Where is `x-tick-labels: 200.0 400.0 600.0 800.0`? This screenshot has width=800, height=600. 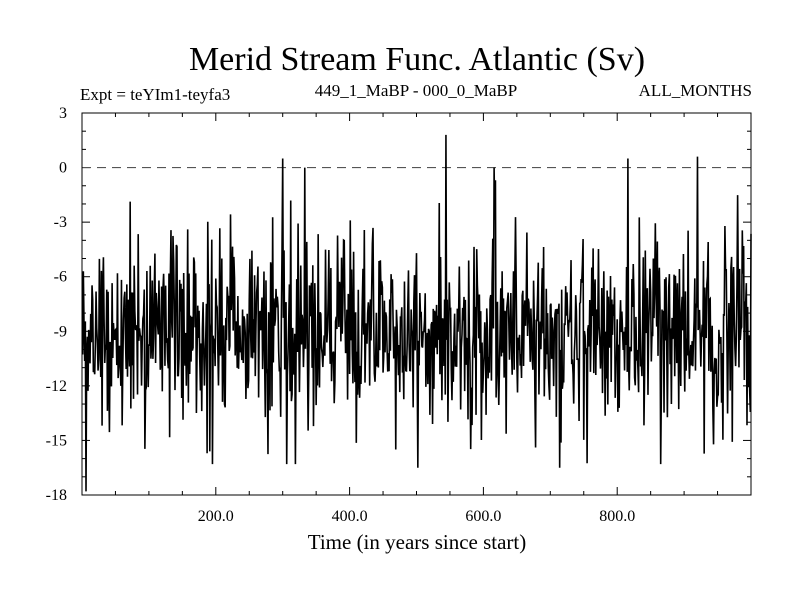 x-tick-labels: 200.0 400.0 600.0 800.0 is located at coordinates (416, 516).